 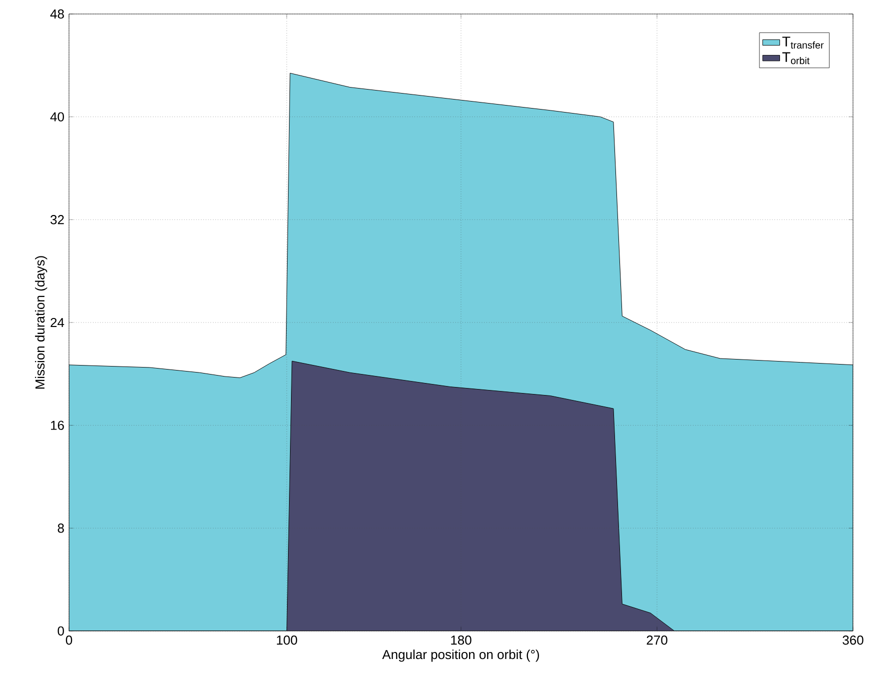 What do you see at coordinates (657, 640) in the screenshot?
I see `x-tick-label: 270` at bounding box center [657, 640].